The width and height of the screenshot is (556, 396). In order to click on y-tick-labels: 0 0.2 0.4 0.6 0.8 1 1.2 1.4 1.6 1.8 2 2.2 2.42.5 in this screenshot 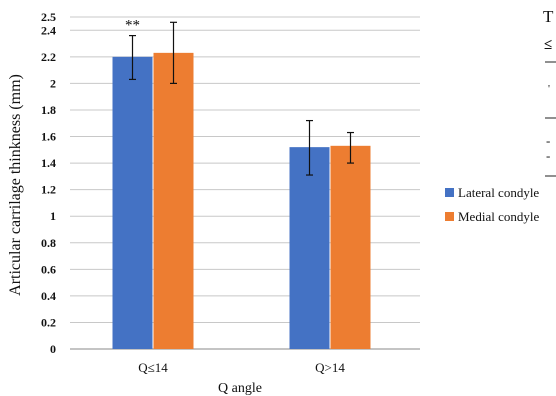, I will do `click(48, 183)`.